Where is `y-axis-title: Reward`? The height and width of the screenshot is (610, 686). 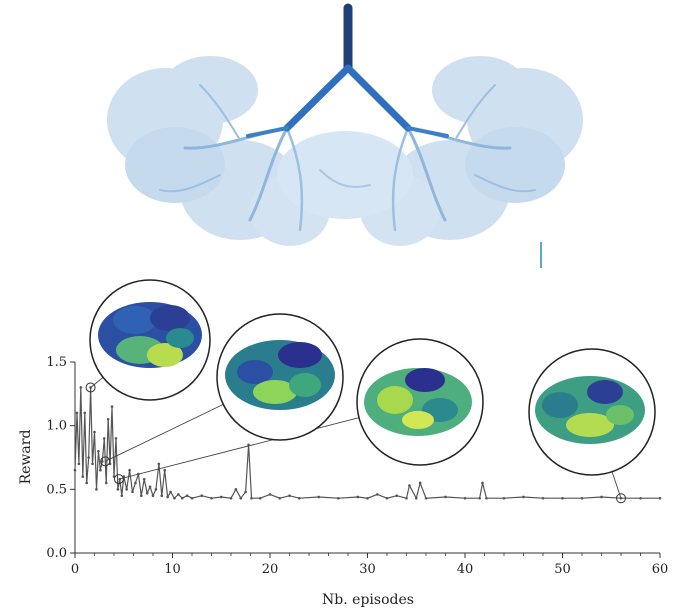 y-axis-title: Reward is located at coordinates (26, 457).